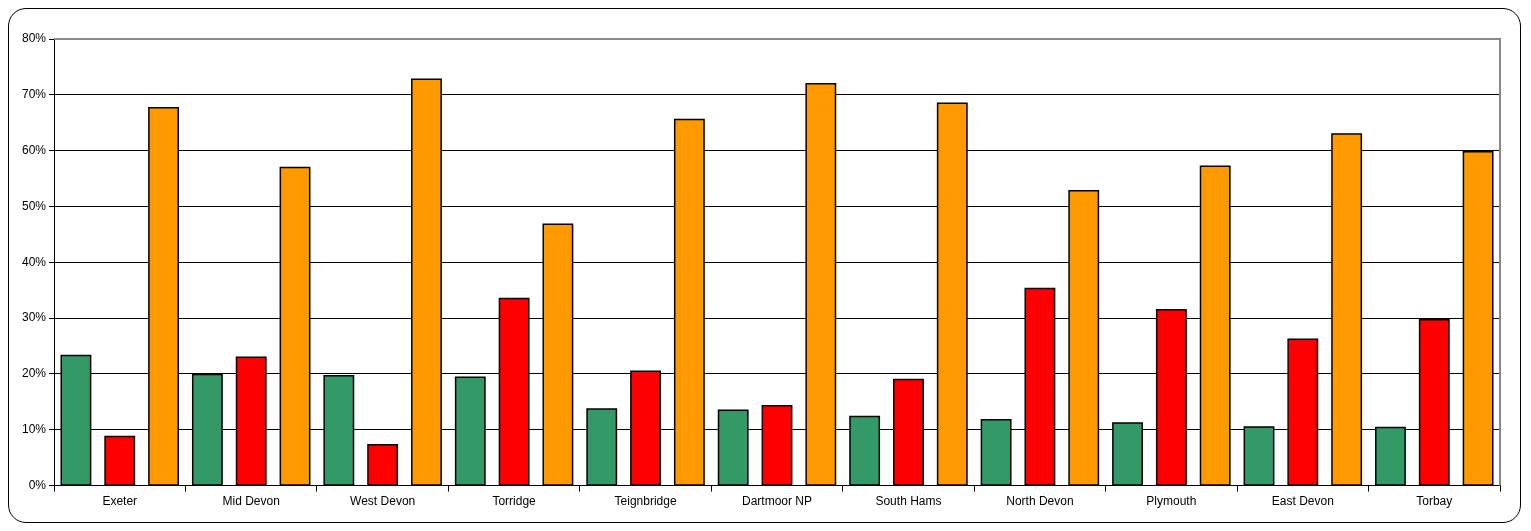 Image resolution: width=1531 pixels, height=531 pixels. I want to click on x-tick-label: Dartmoor NP, so click(777, 501).